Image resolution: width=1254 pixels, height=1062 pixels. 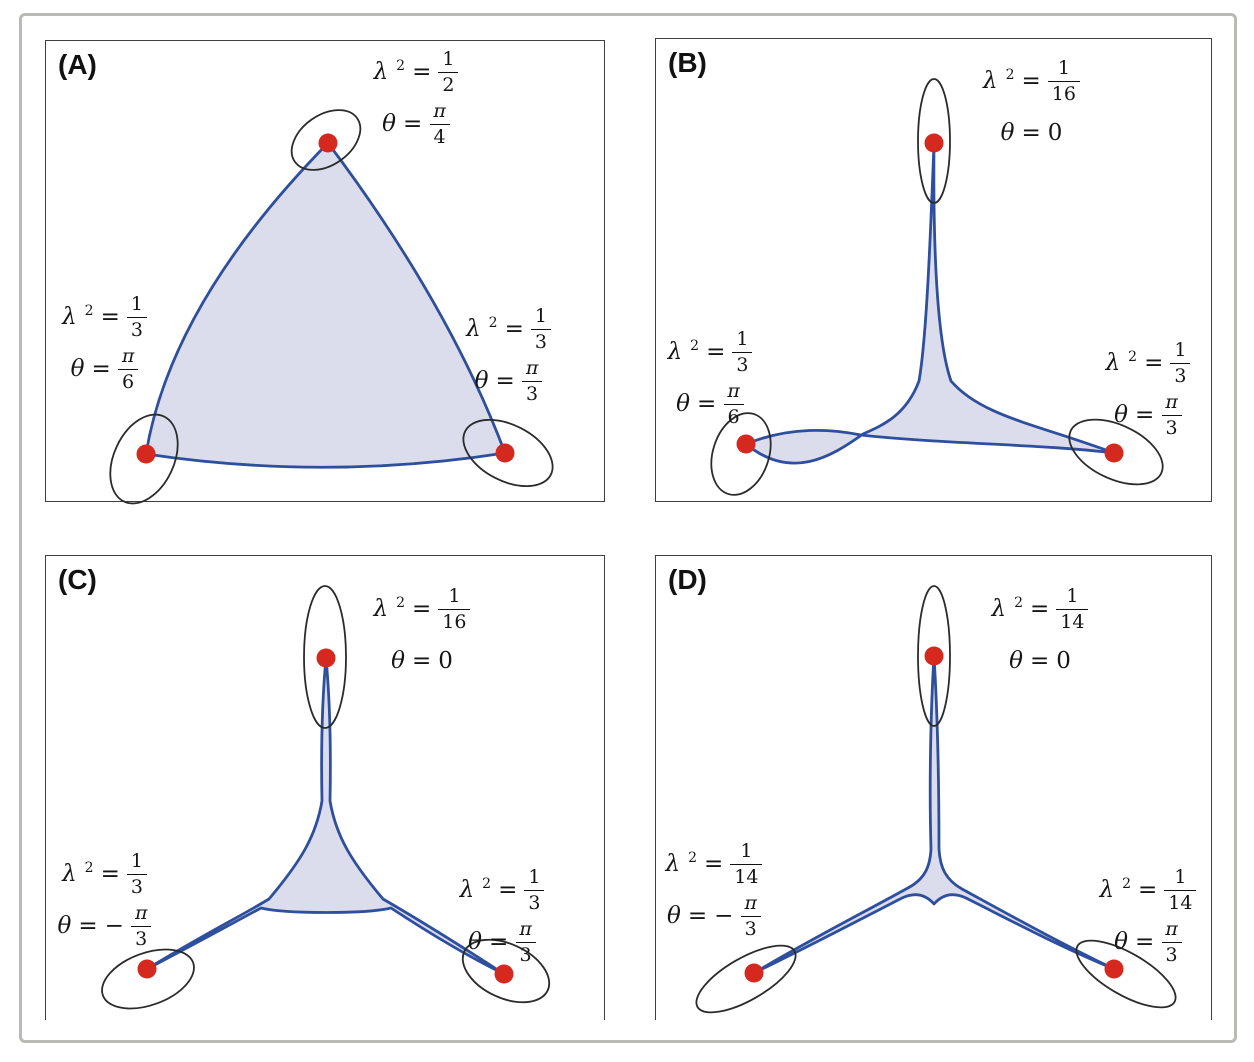 What do you see at coordinates (937, 287) in the screenshot?
I see `panel-B-drawing` at bounding box center [937, 287].